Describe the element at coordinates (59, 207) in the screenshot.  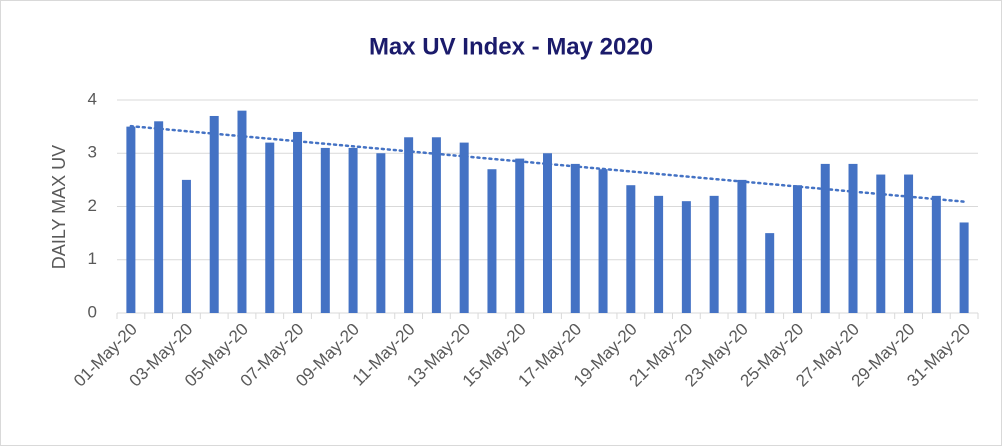
I see `y-axis-label: DAILY MAX UV` at that location.